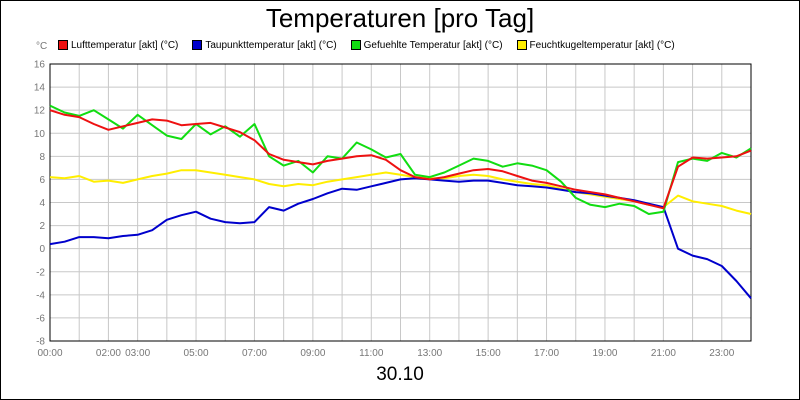 This screenshot has width=800, height=400. I want to click on y-tick-label: -2, so click(40, 272).